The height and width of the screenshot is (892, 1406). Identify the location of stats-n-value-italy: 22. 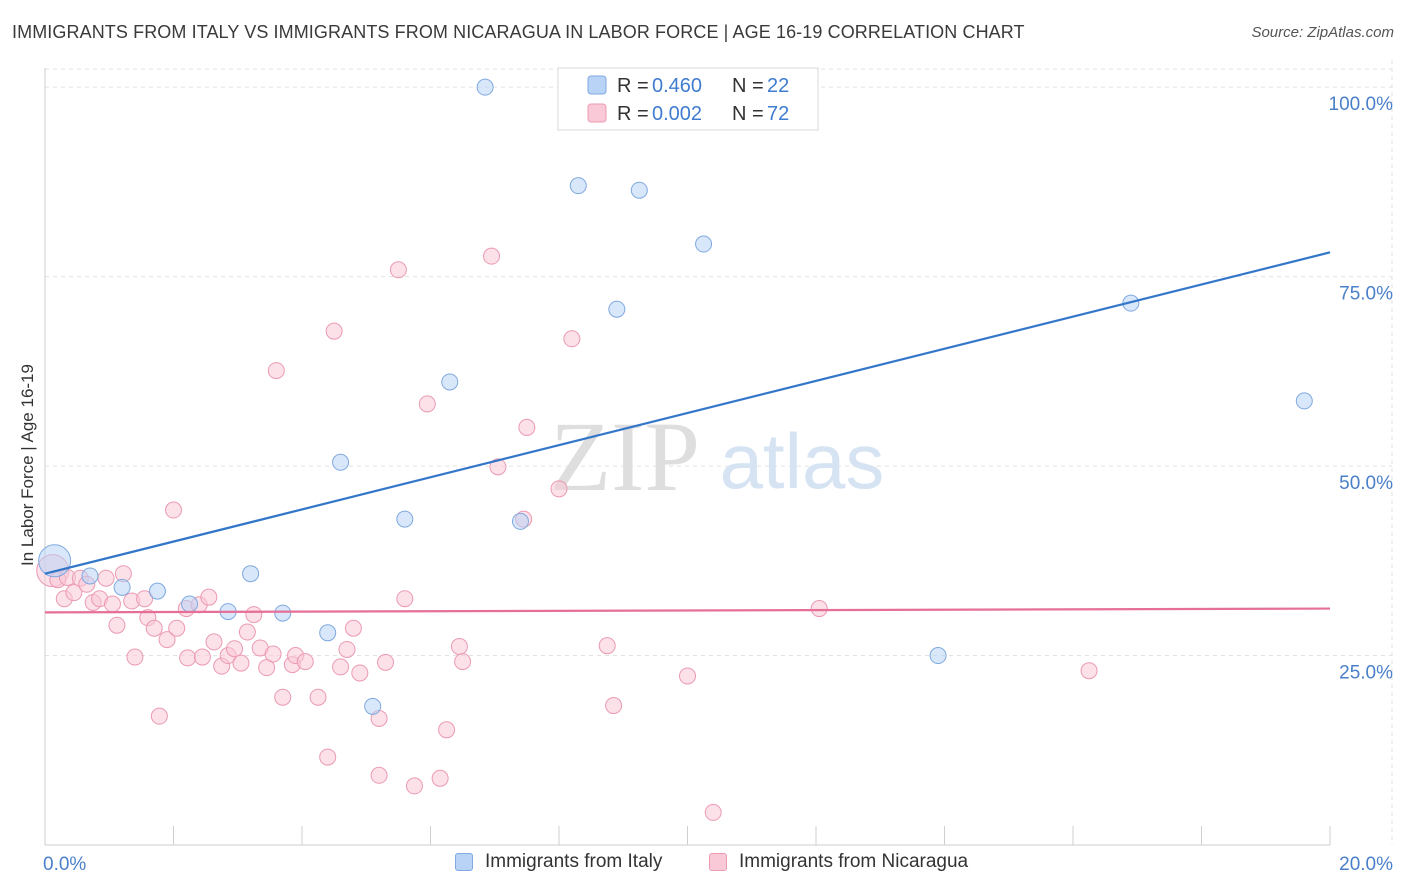
(778, 86).